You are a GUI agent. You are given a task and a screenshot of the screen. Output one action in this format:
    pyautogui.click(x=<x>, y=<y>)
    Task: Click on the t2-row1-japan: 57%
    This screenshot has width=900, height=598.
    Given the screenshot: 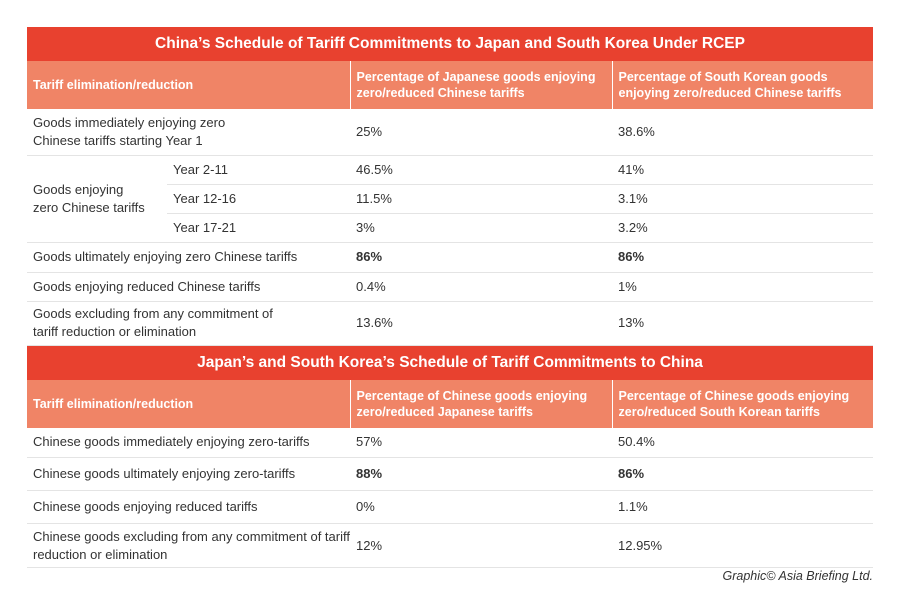 What is the action you would take?
    pyautogui.click(x=481, y=442)
    